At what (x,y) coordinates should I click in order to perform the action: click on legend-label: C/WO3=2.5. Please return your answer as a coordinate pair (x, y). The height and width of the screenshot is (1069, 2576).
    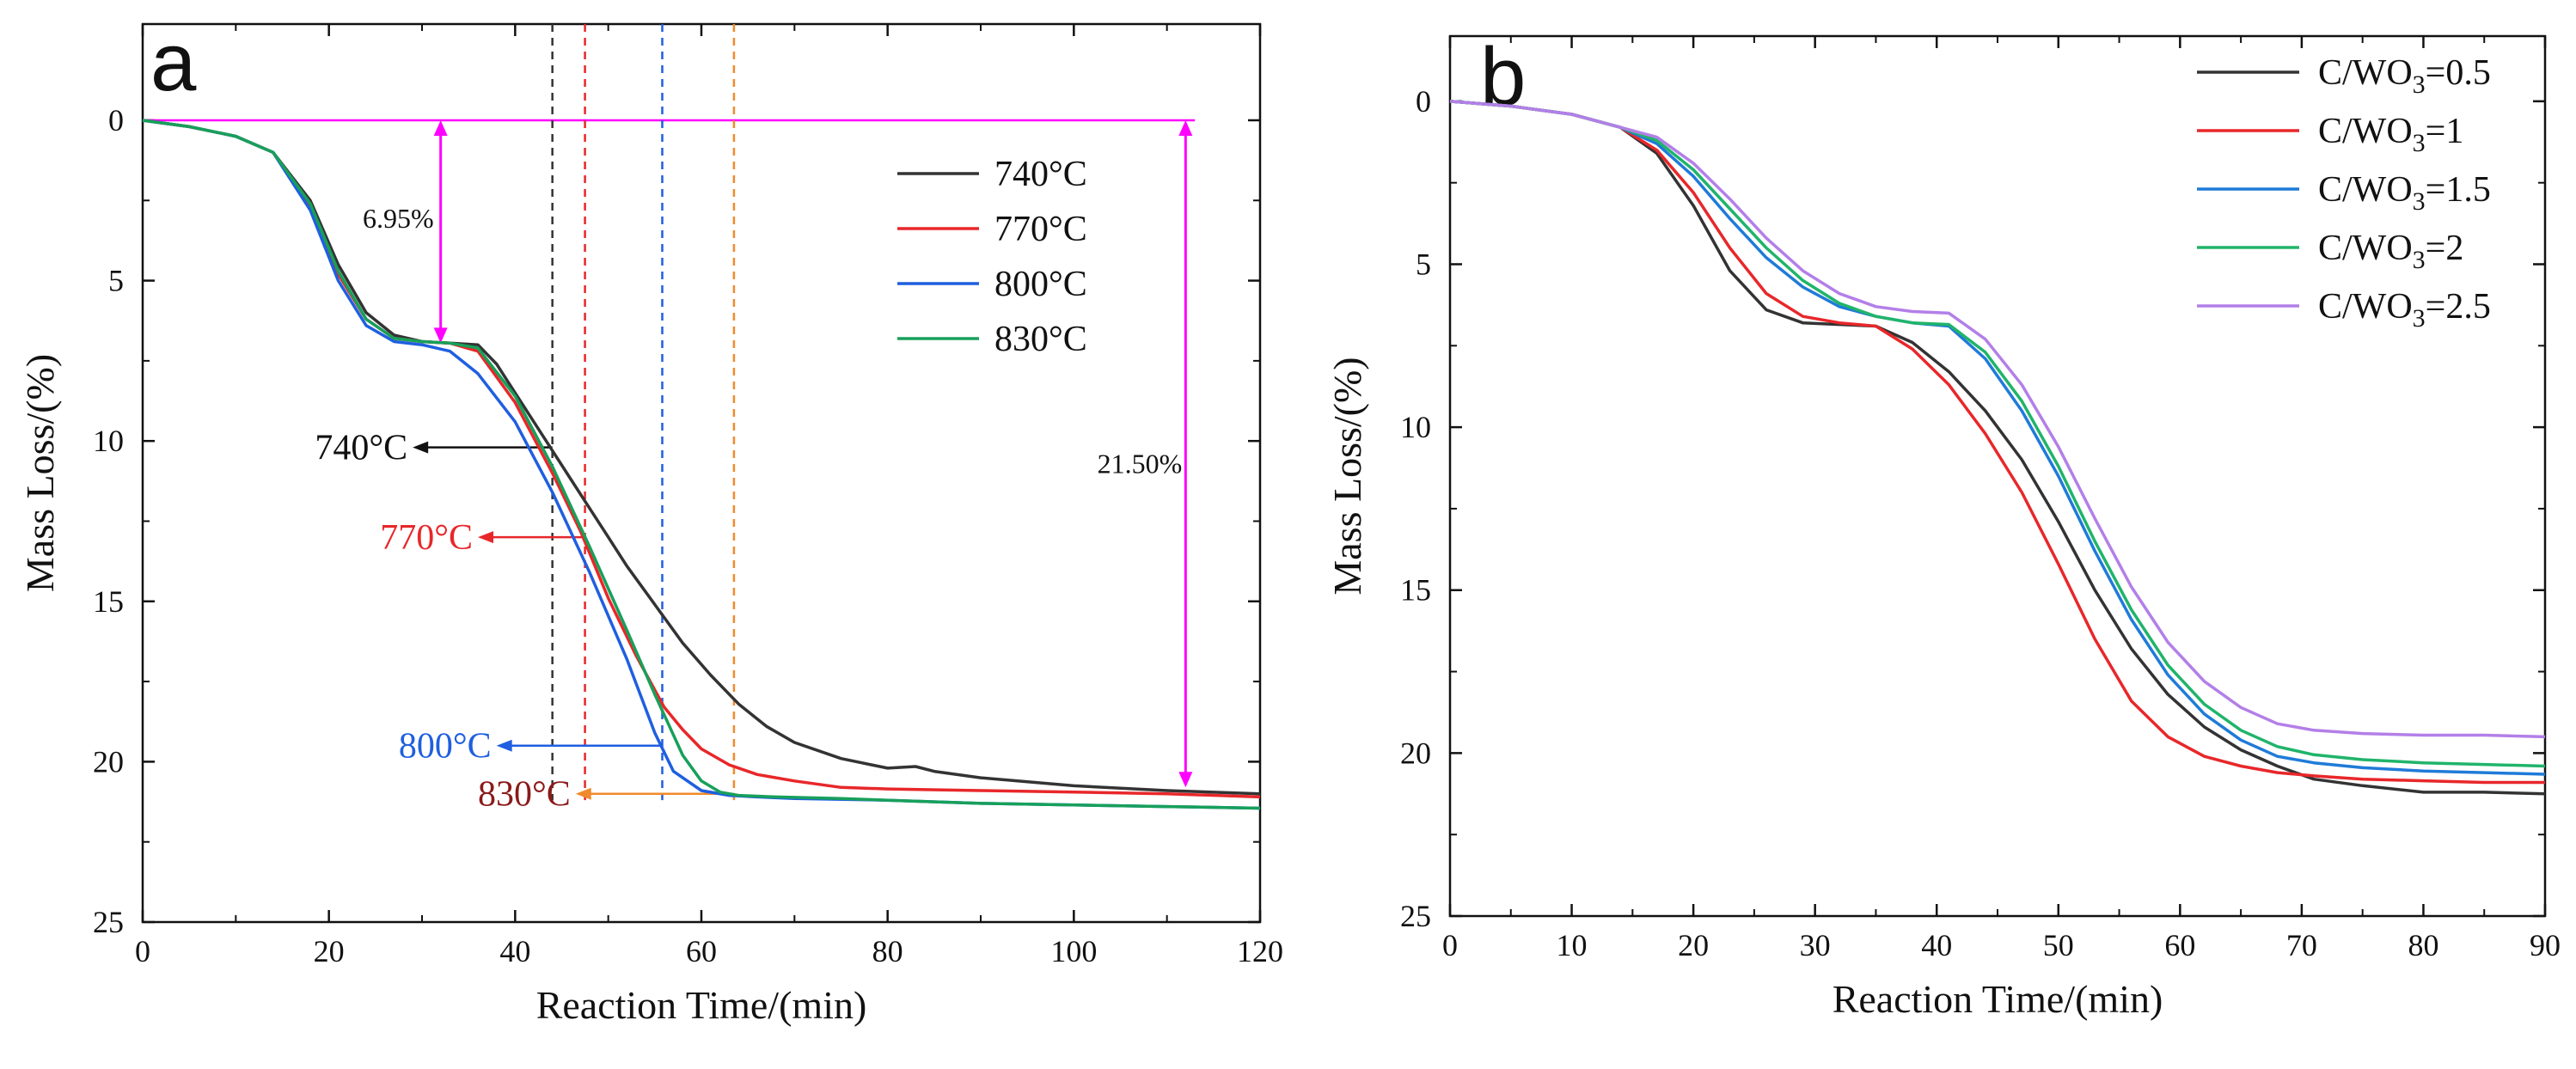
    Looking at the image, I should click on (2404, 310).